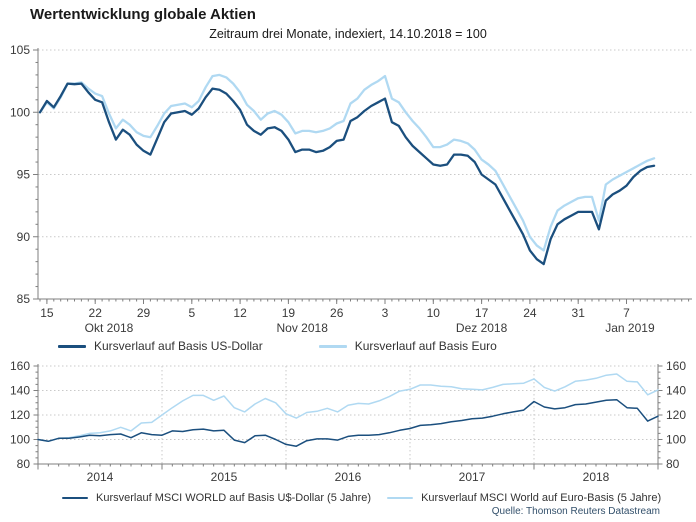  Describe the element at coordinates (178, 346) in the screenshot. I see `legend-usd-label: Kursverlauf auf Basis US-Dollar` at that location.